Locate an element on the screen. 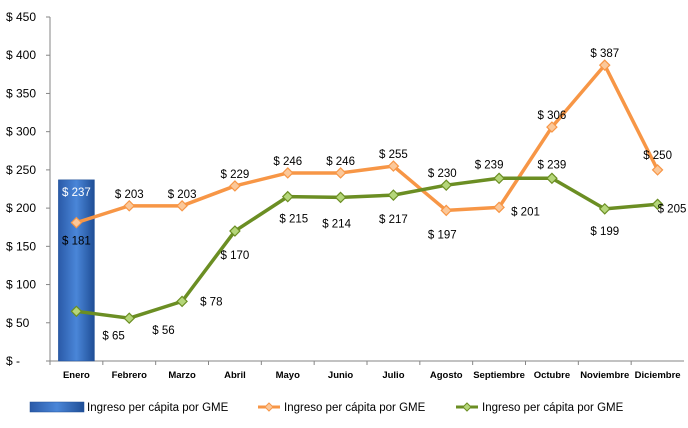 The width and height of the screenshot is (688, 428). data-label: $ 170 is located at coordinates (235, 256).